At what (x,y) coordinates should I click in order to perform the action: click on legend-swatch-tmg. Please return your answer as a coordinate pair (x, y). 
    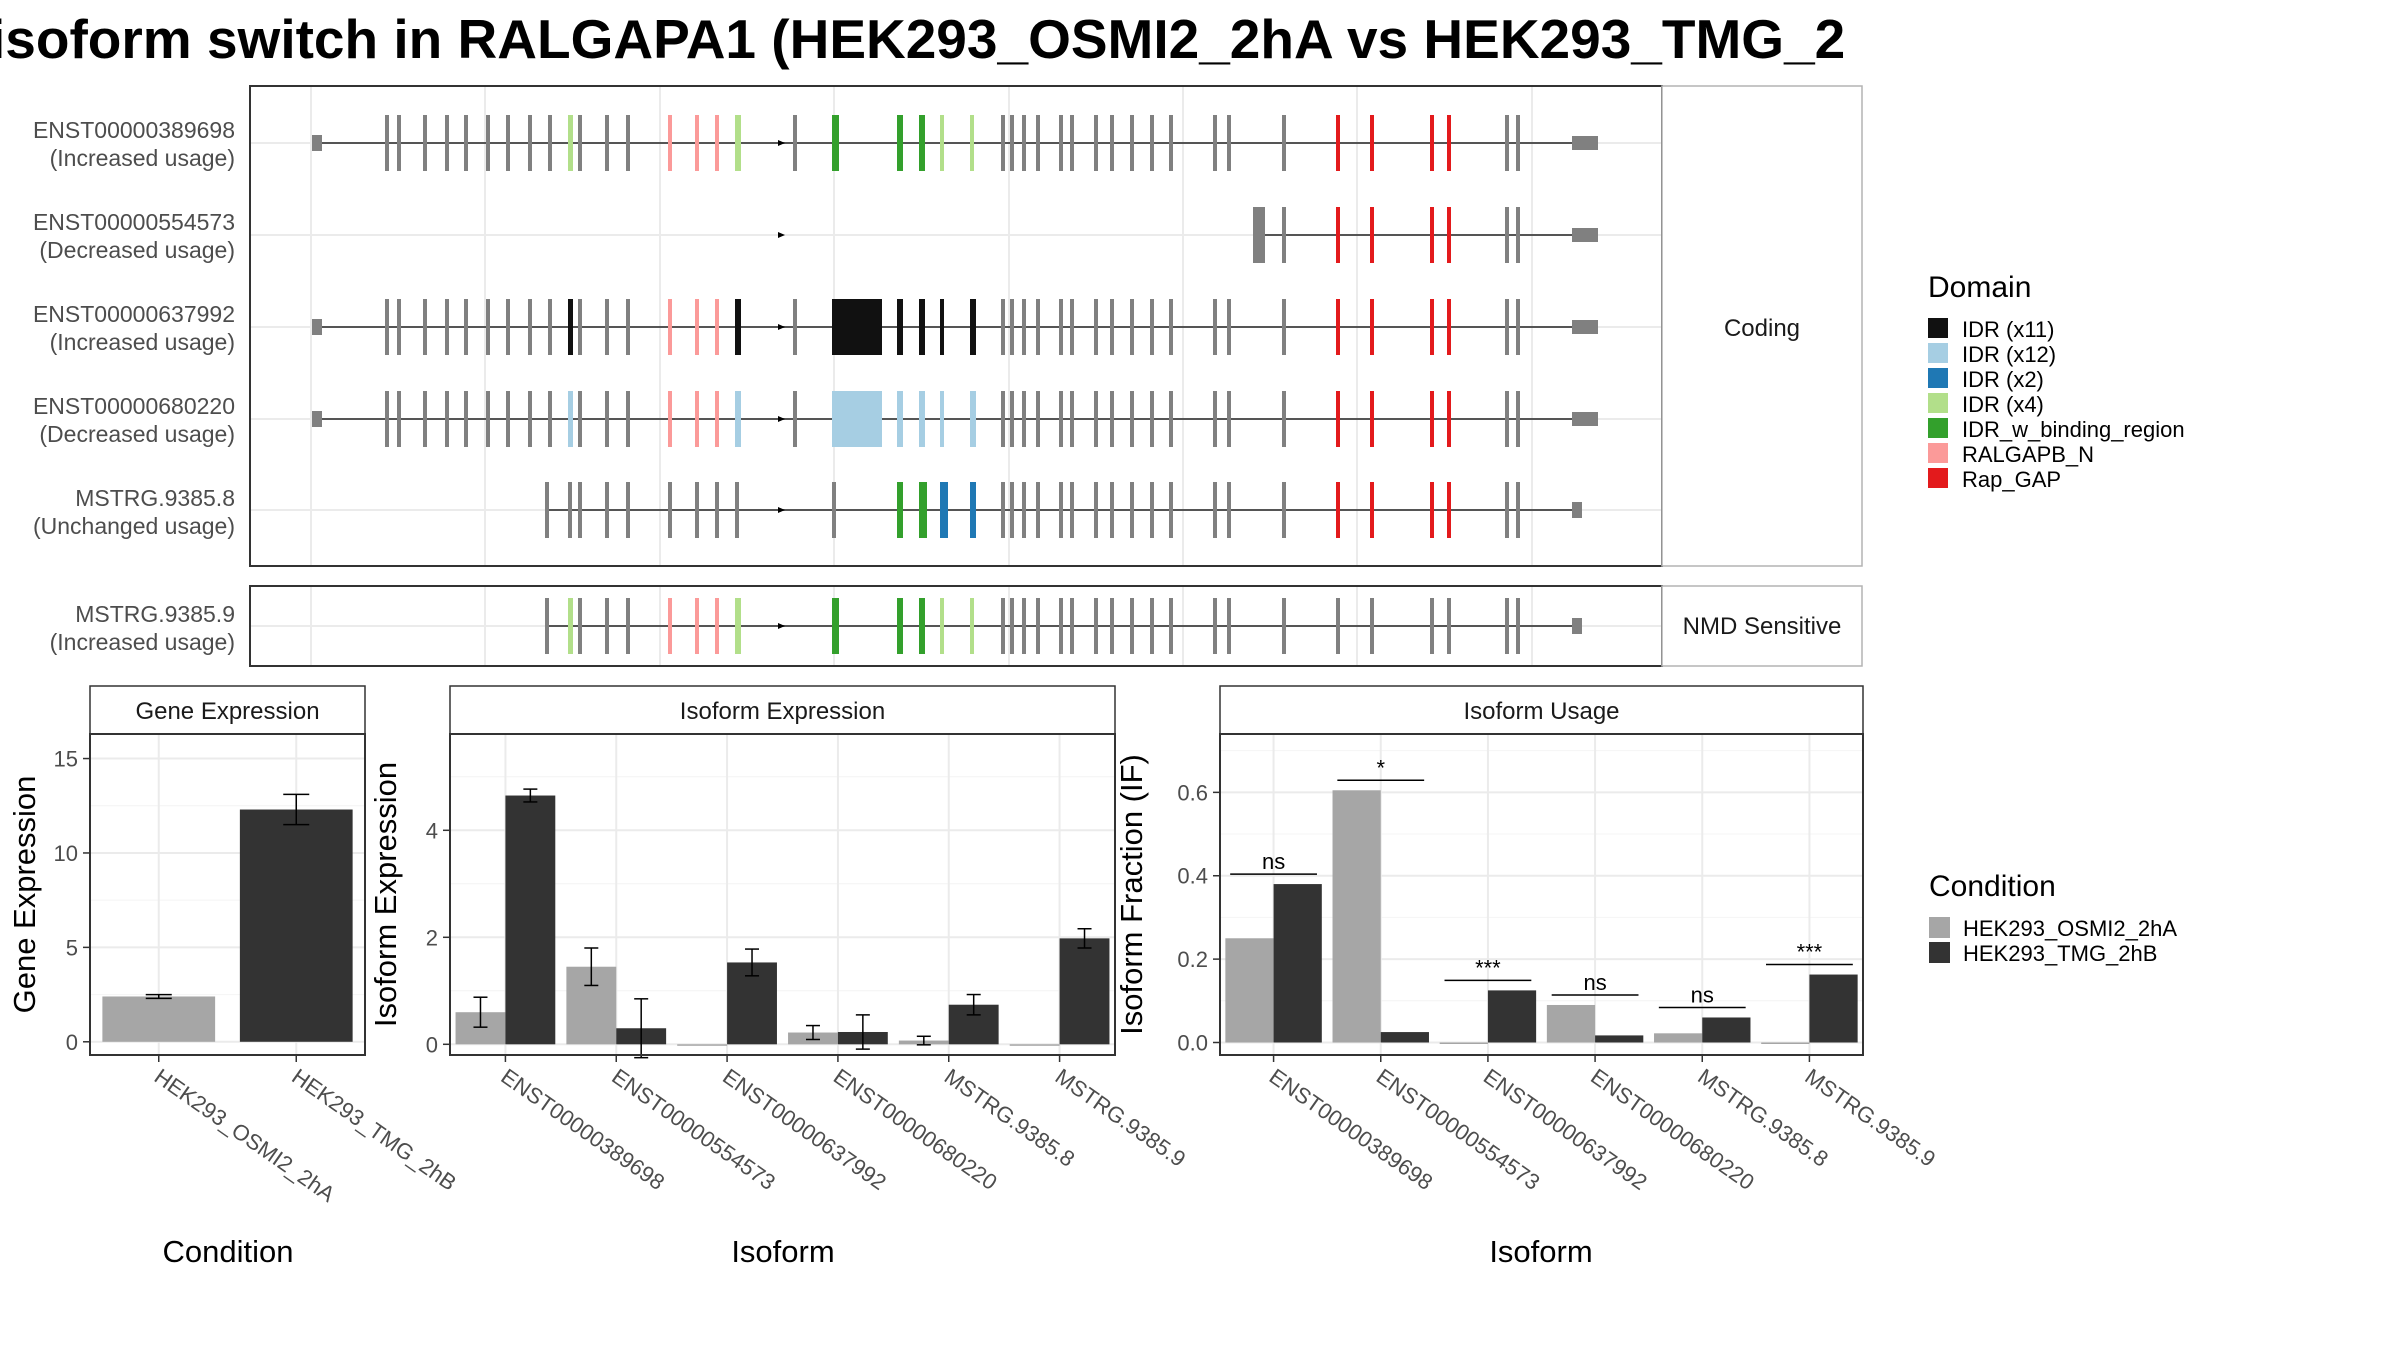
    Looking at the image, I should click on (1939, 952).